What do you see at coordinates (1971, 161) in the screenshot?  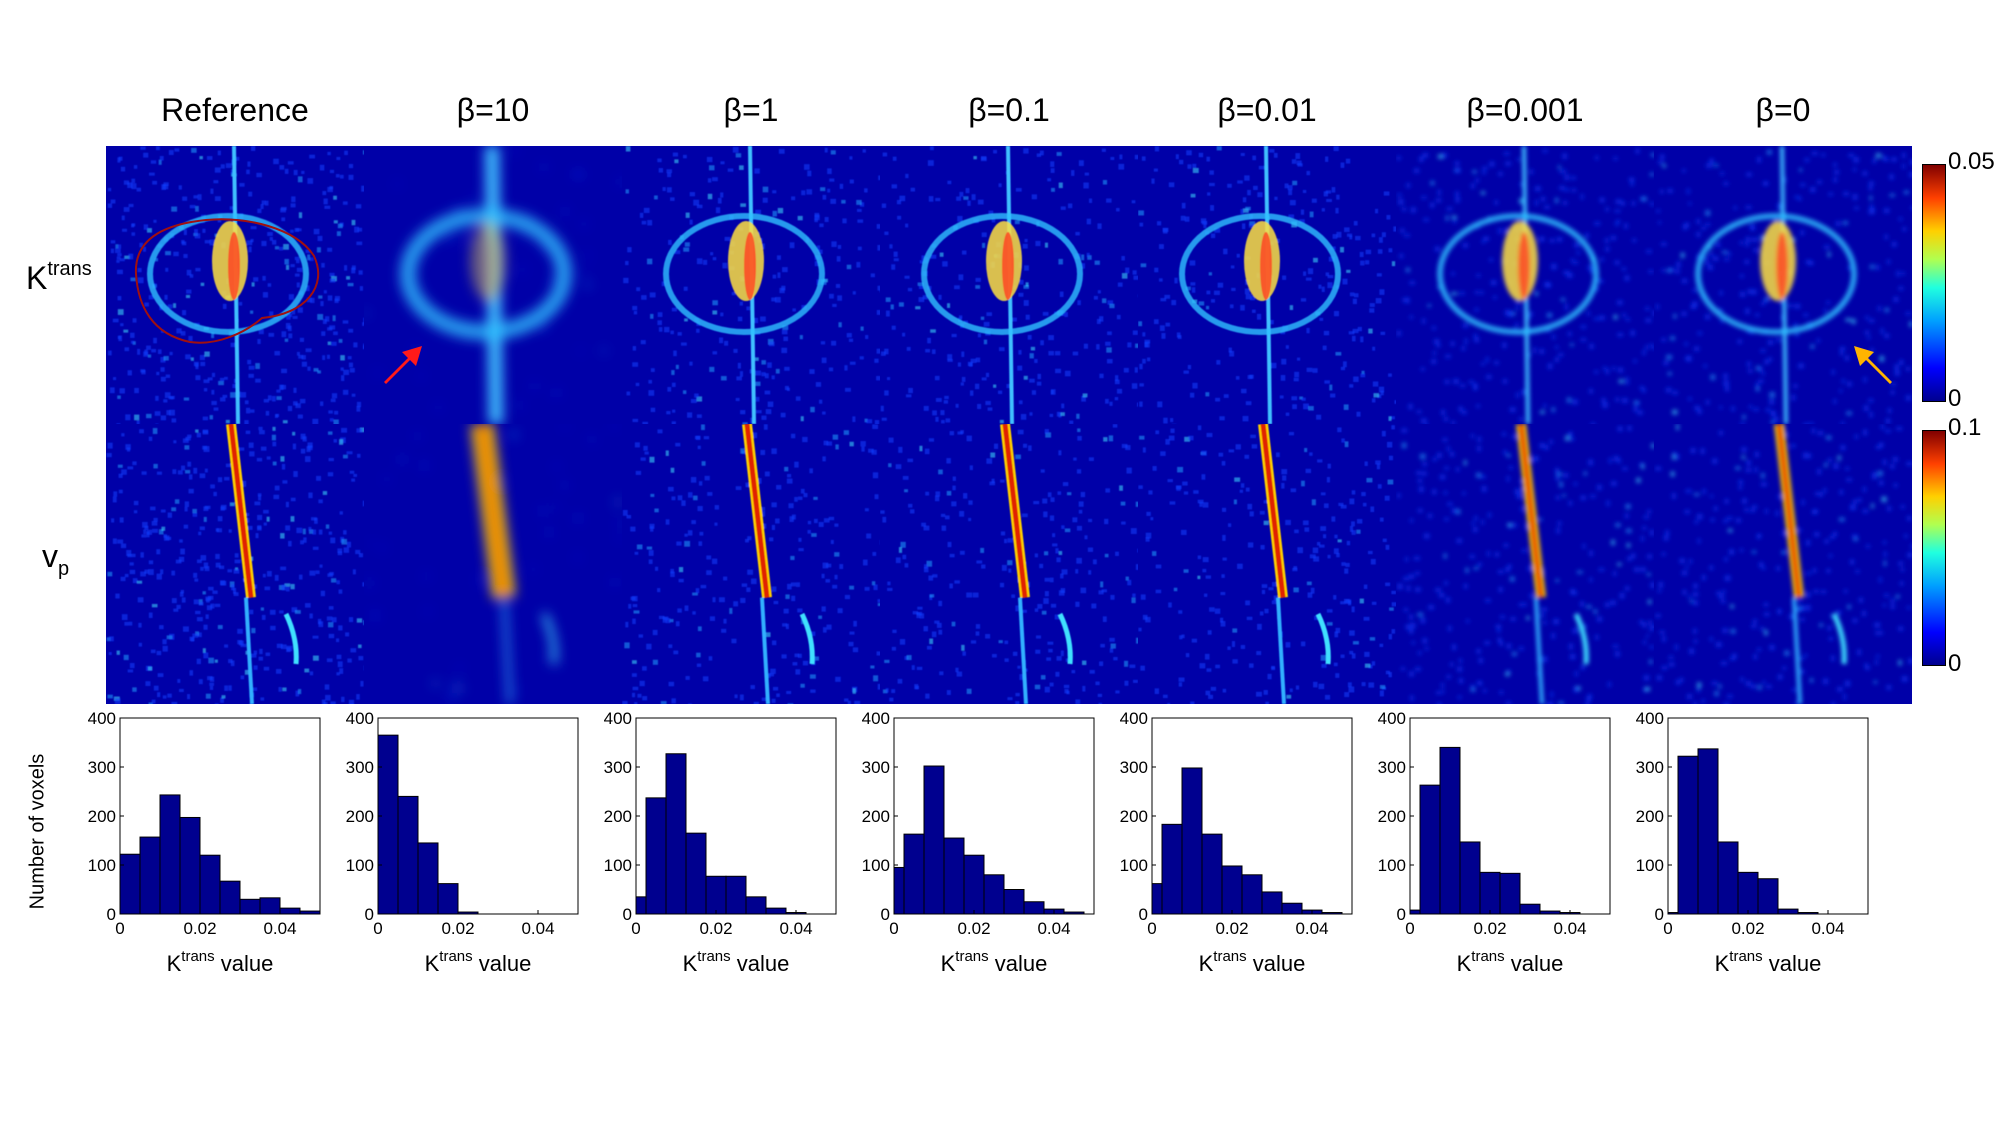 I see `ktrans-colorbar-max: 0.05` at bounding box center [1971, 161].